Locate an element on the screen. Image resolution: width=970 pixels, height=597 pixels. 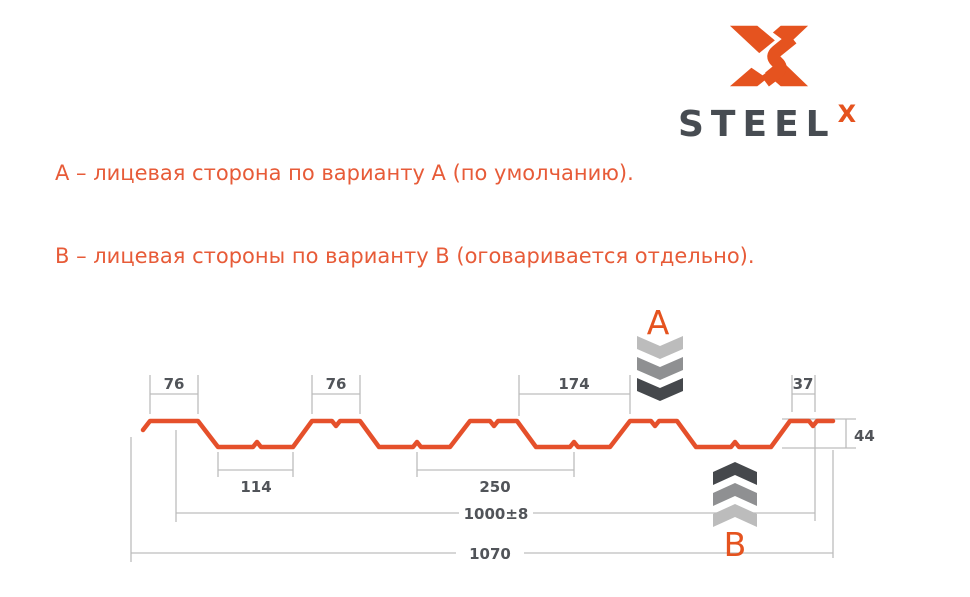
profile-outline is located at coordinates (488, 434).